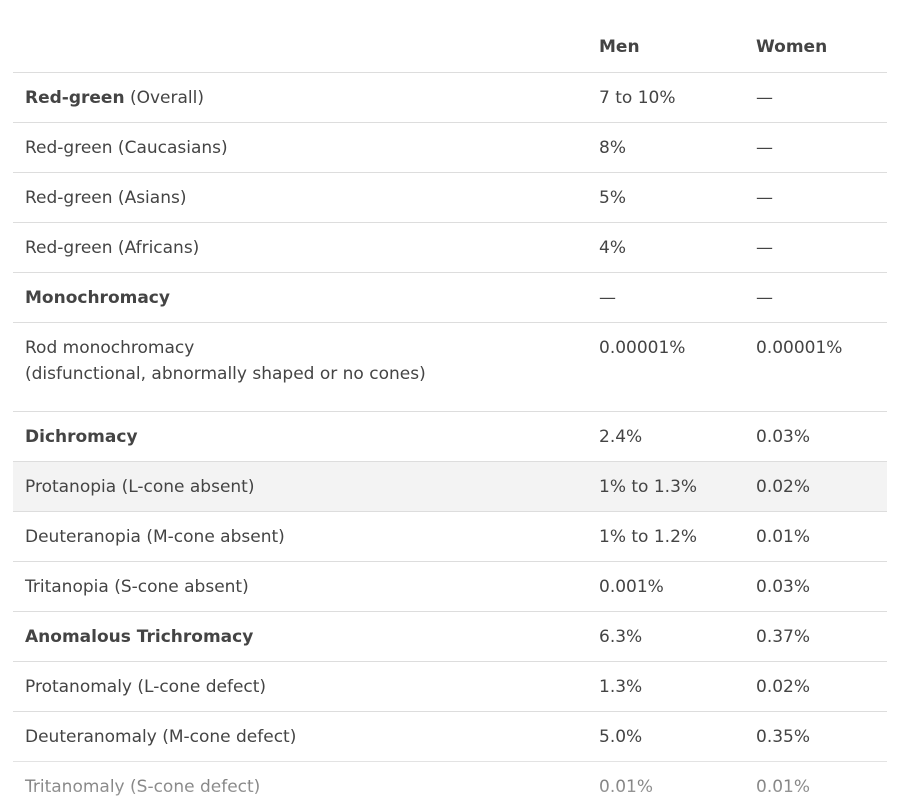 The width and height of the screenshot is (900, 812). Describe the element at coordinates (137, 586) in the screenshot. I see `condition-text: Tritanopia (S-cone absent)` at that location.